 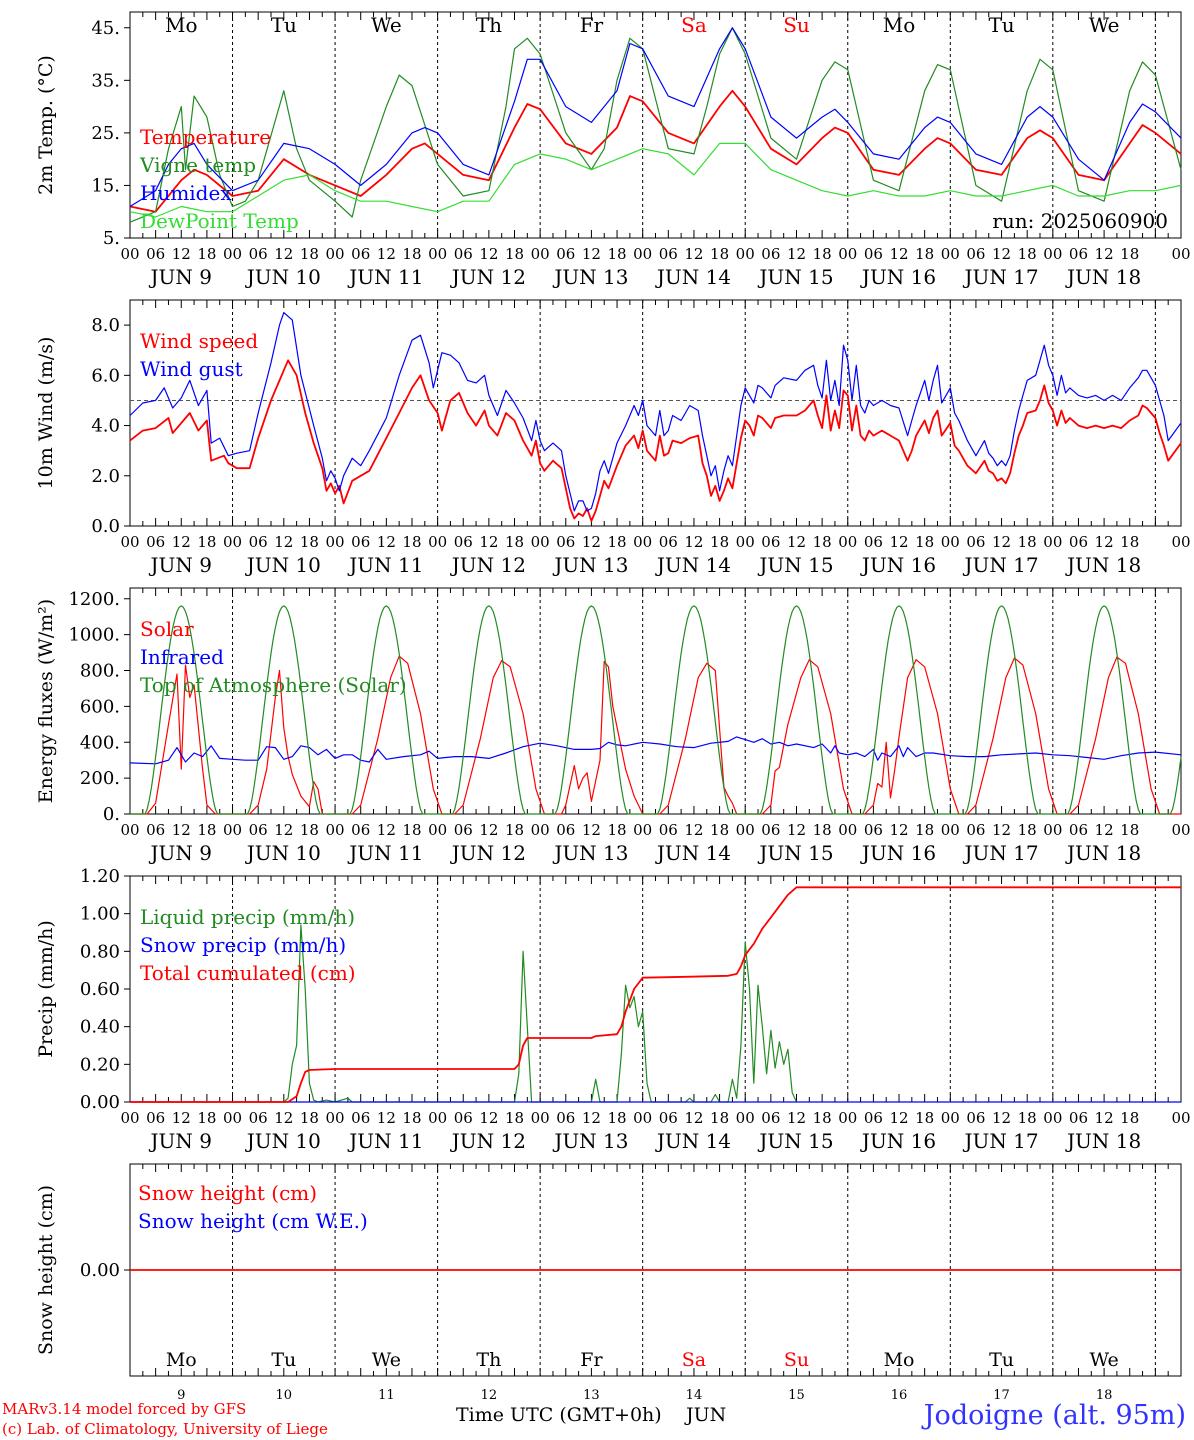 I want to click on y-tick-label: 600., so click(x=100, y=706).